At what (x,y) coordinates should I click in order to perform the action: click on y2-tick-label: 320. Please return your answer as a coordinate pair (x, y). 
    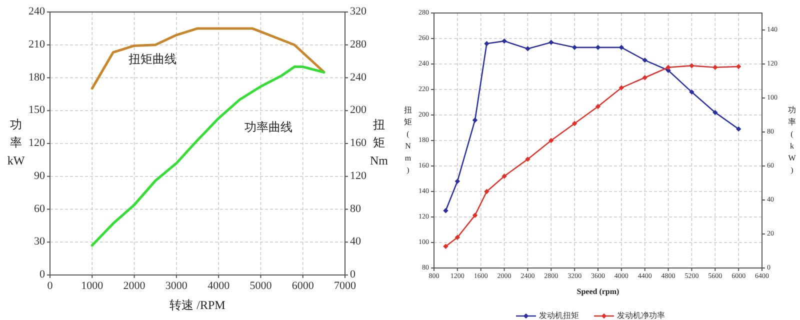
    Looking at the image, I should click on (358, 12).